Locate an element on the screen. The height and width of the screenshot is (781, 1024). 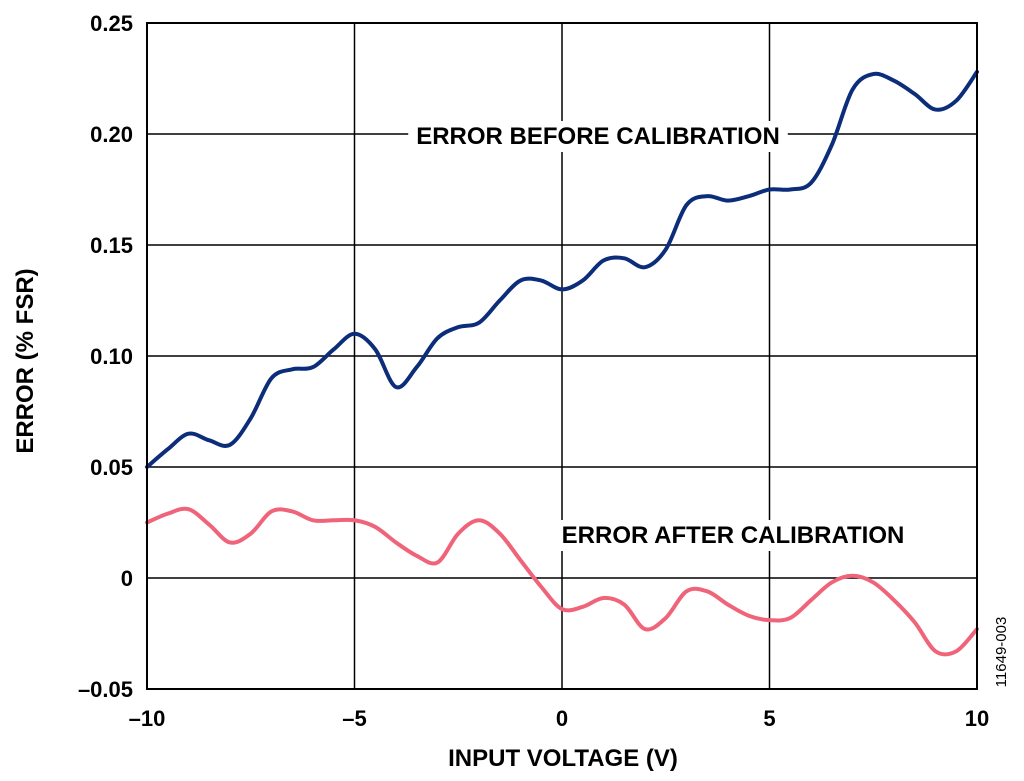
y-tick-labels: –0.05 0 0.05 0.10 0.15 0.20 0.25 is located at coordinates (105, 356).